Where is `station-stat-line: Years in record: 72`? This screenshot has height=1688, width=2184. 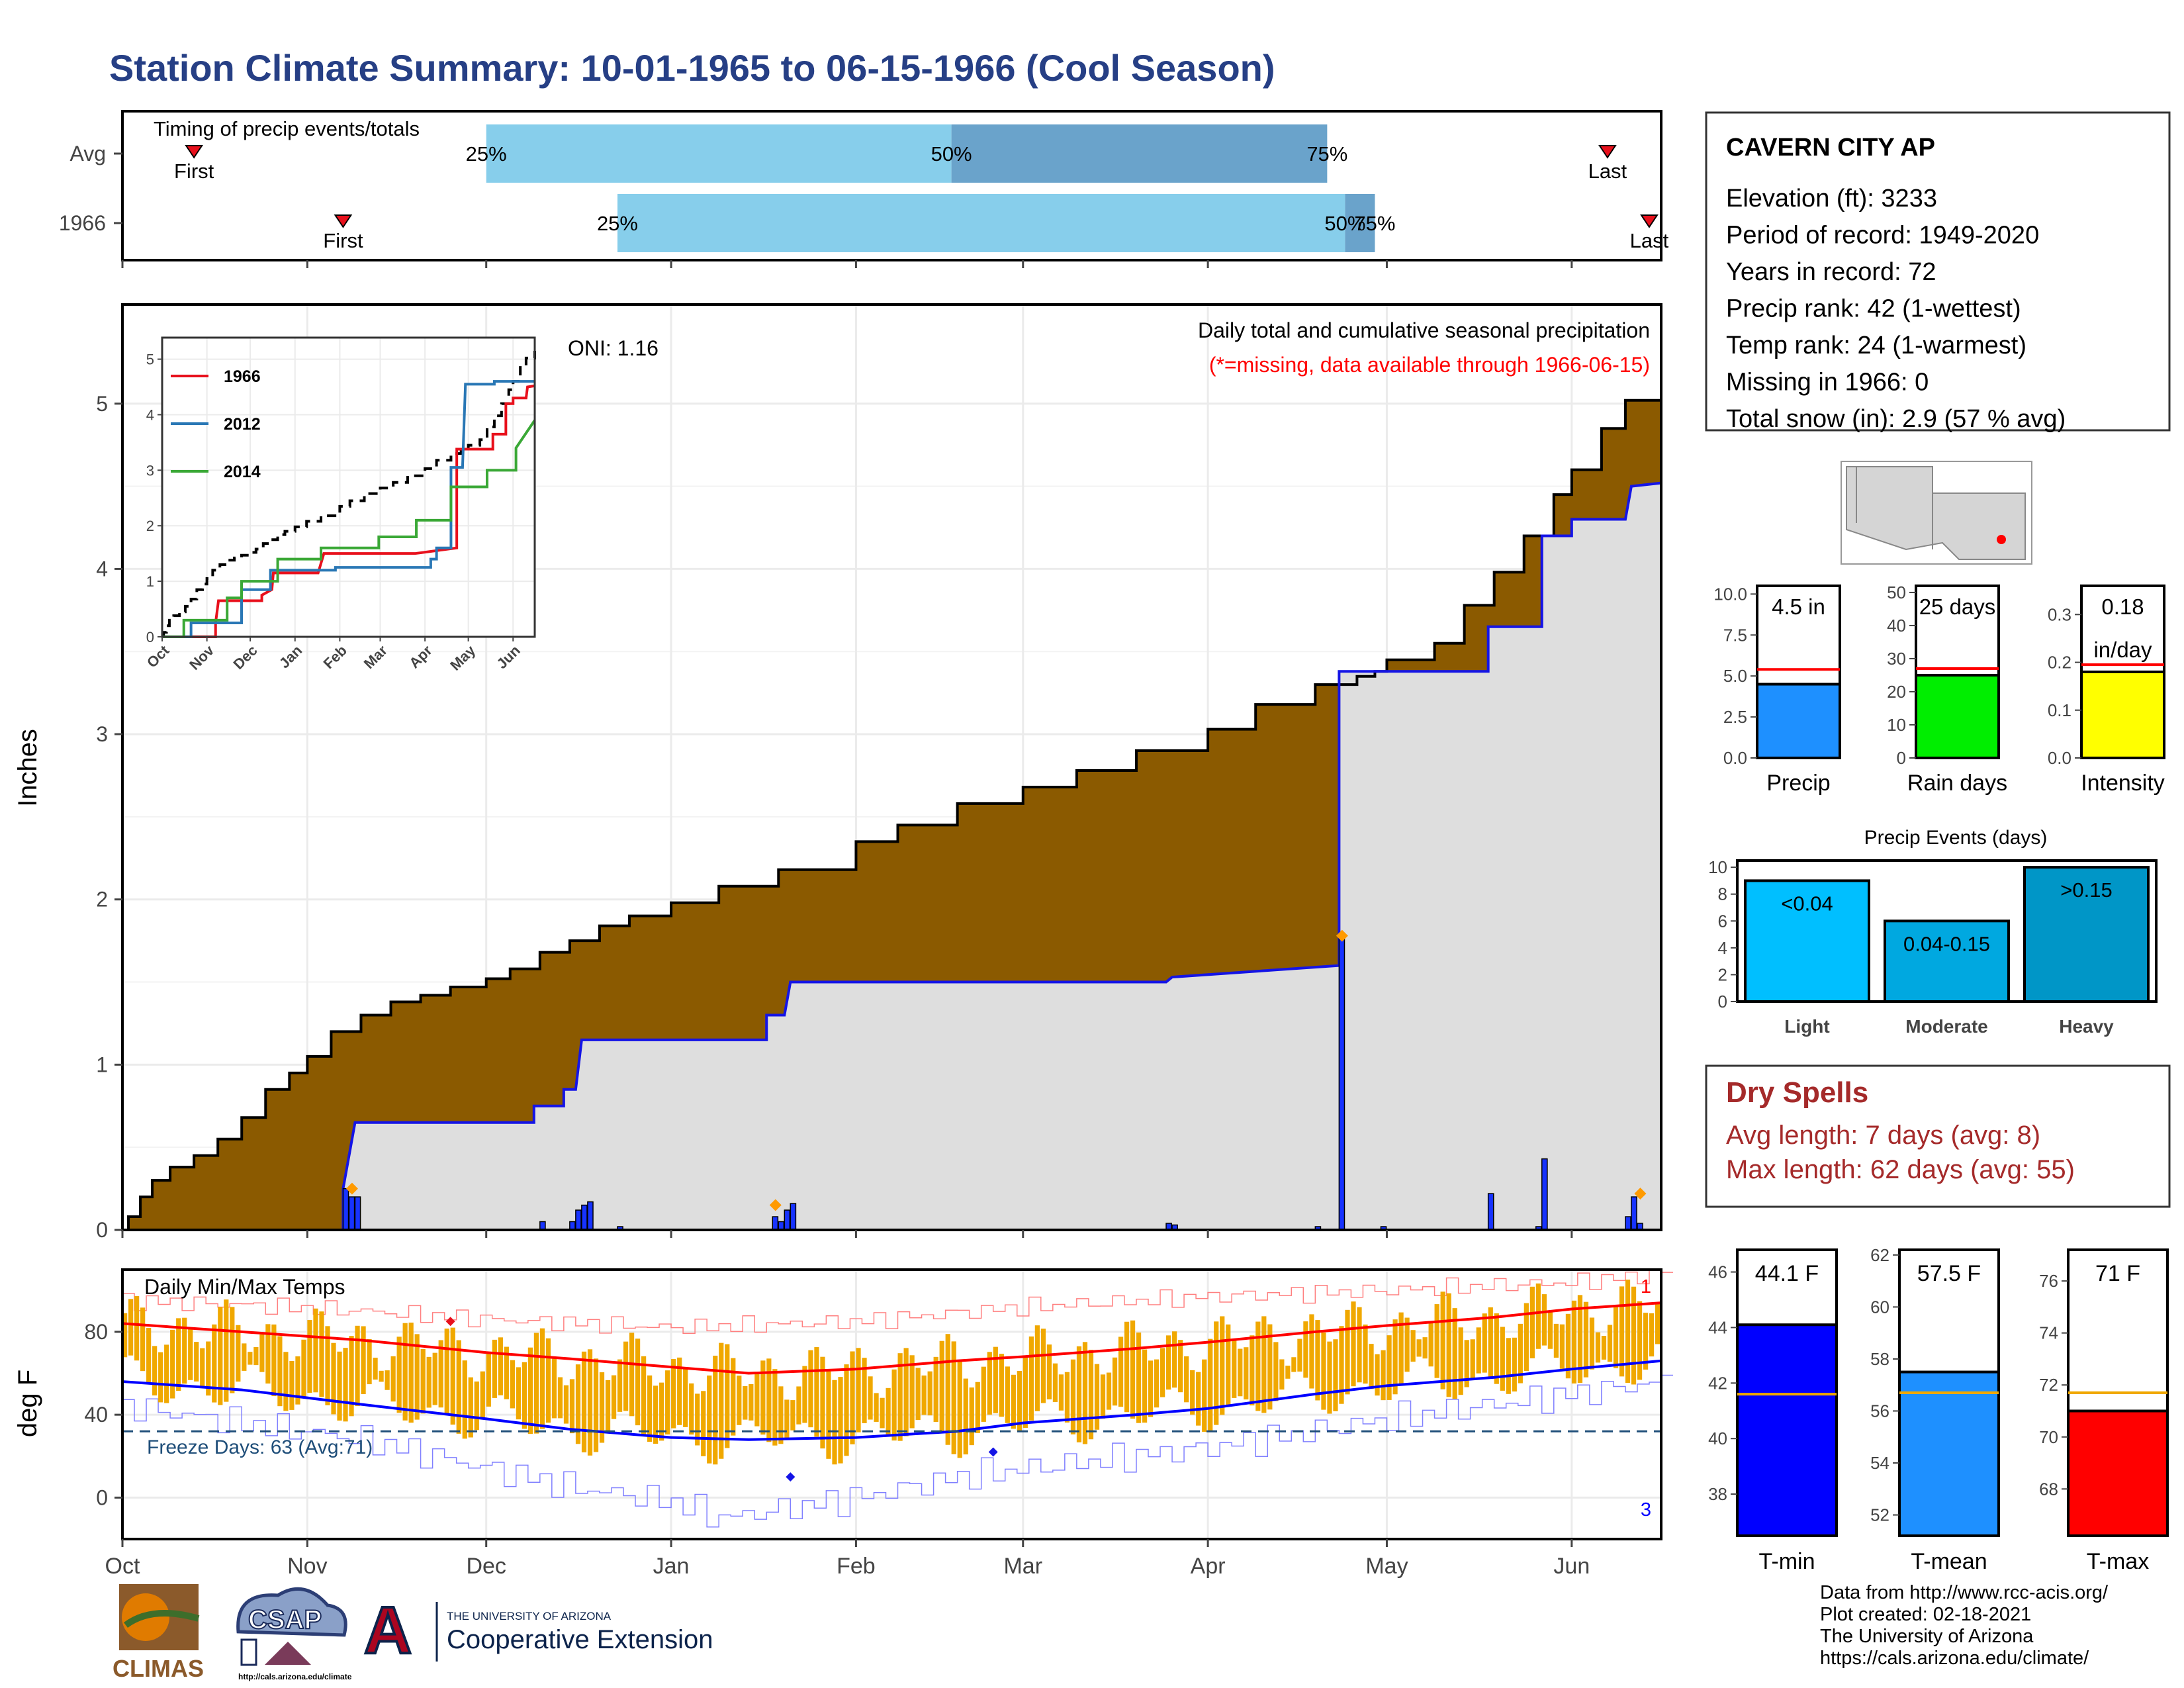 station-stat-line: Years in record: 72 is located at coordinates (1831, 272).